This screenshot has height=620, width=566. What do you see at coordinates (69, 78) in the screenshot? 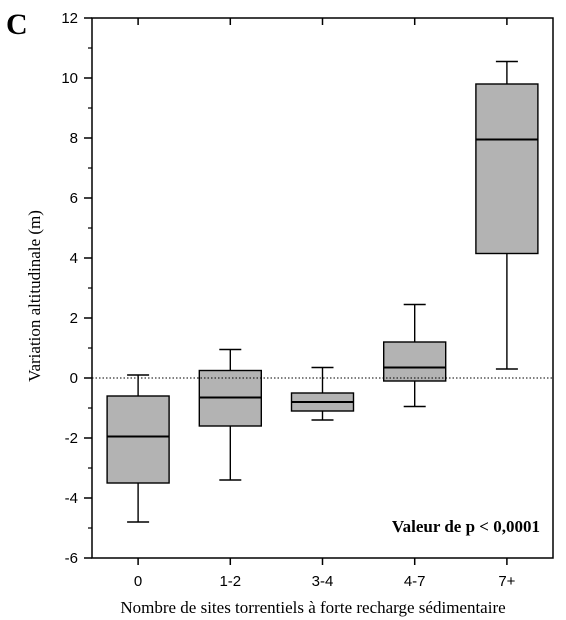
I see `y-tick-label: 10` at bounding box center [69, 78].